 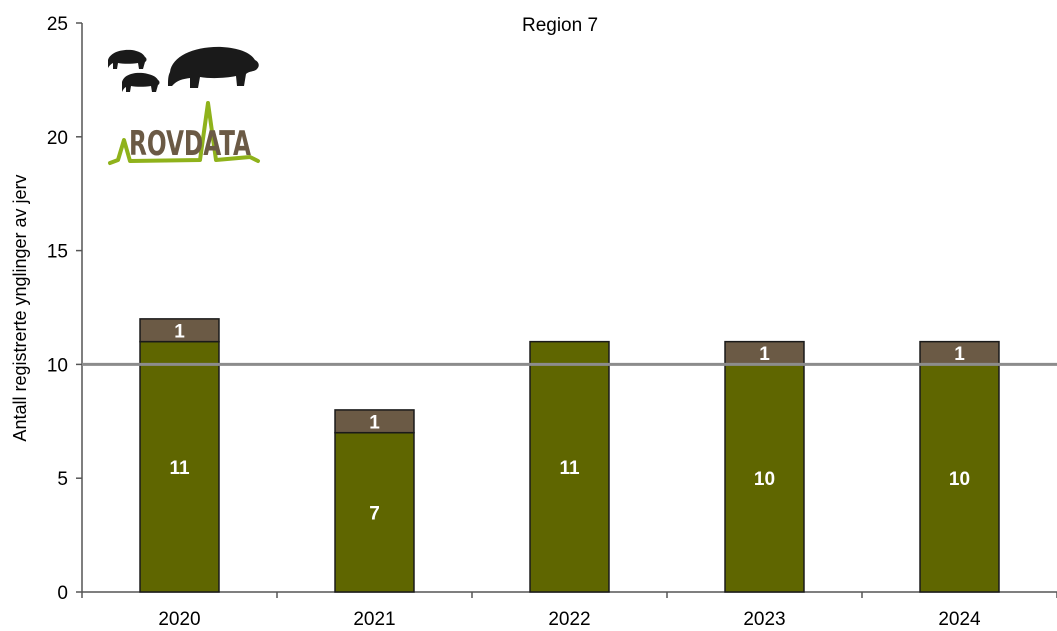 I want to click on y-tick-label: 5, so click(x=62, y=479).